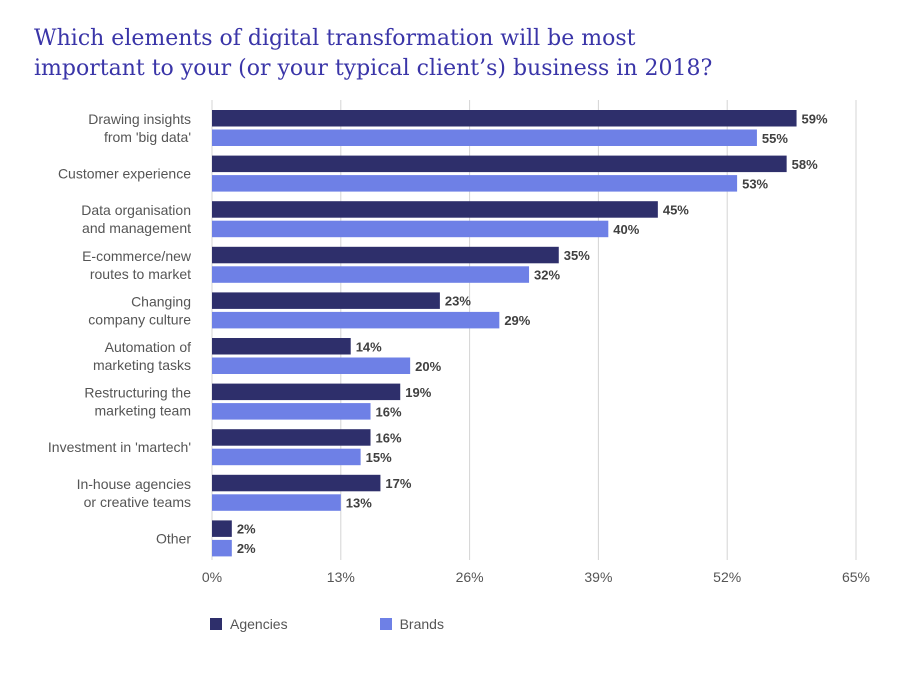 This screenshot has width=910, height=676. I want to click on value-label-brands-4: 29%, so click(517, 320).